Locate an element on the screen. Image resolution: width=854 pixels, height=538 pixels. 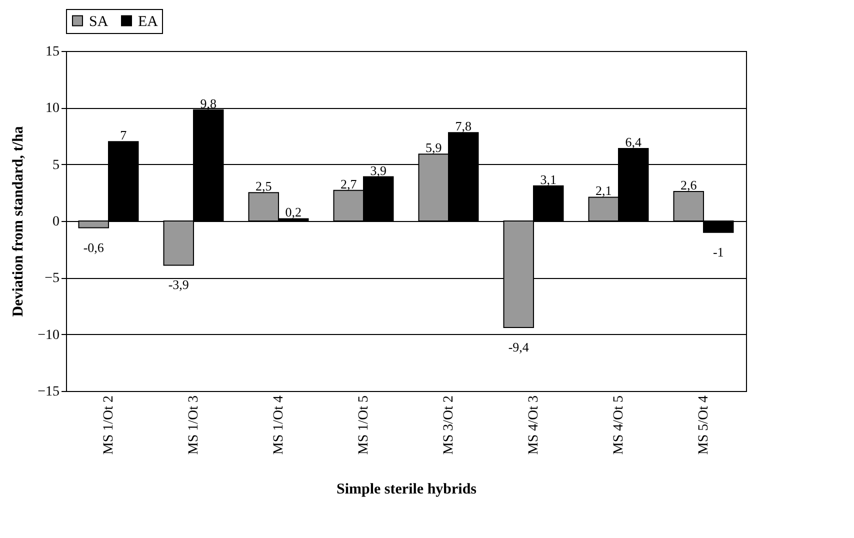
y-tick-label: −5 is located at coordinates (52, 278).